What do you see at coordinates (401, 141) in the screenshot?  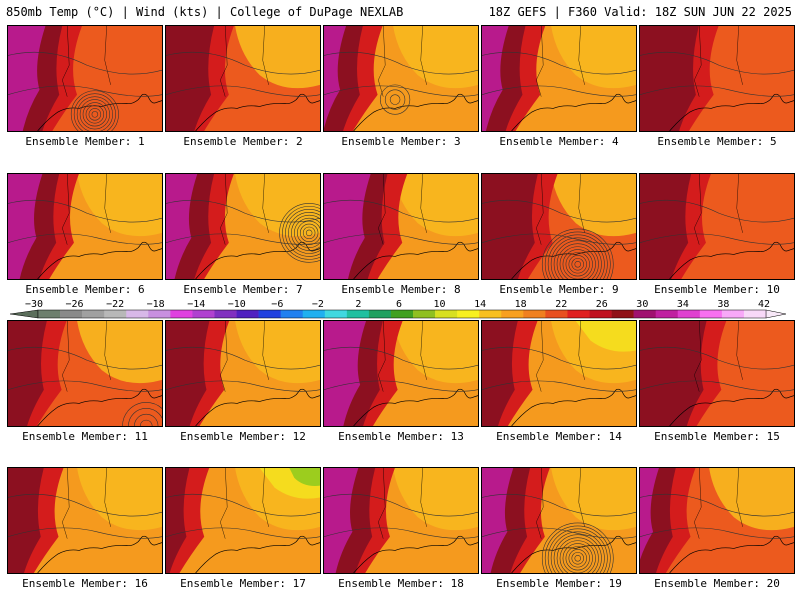 I see `member-label: Ensemble Member: 3` at bounding box center [401, 141].